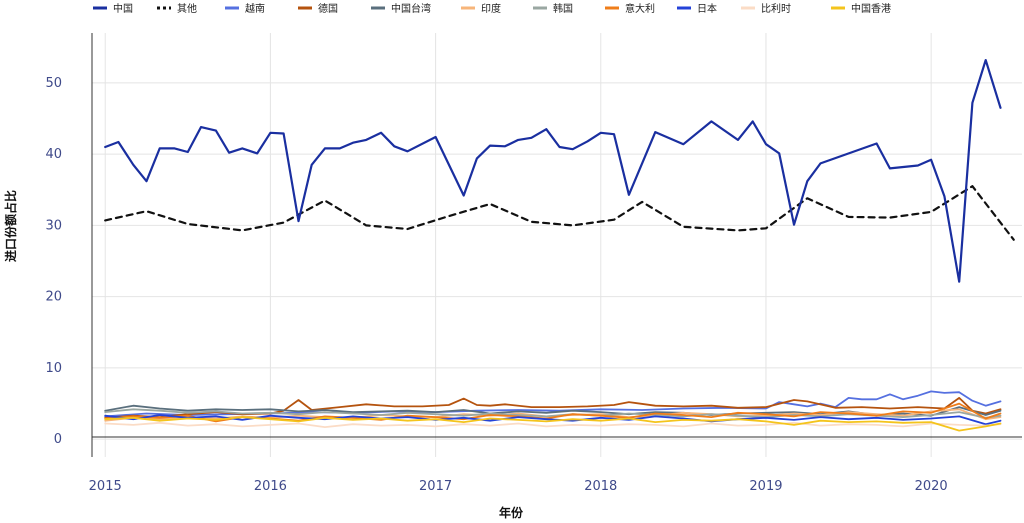  What do you see at coordinates (58, 439) in the screenshot?
I see `y-tick-label: 0` at bounding box center [58, 439].